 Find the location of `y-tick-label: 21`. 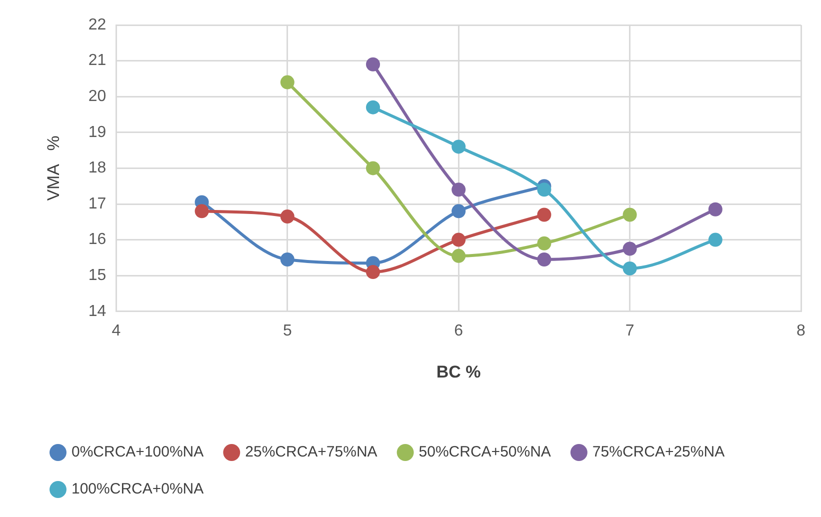

y-tick-label: 21 is located at coordinates (97, 61).